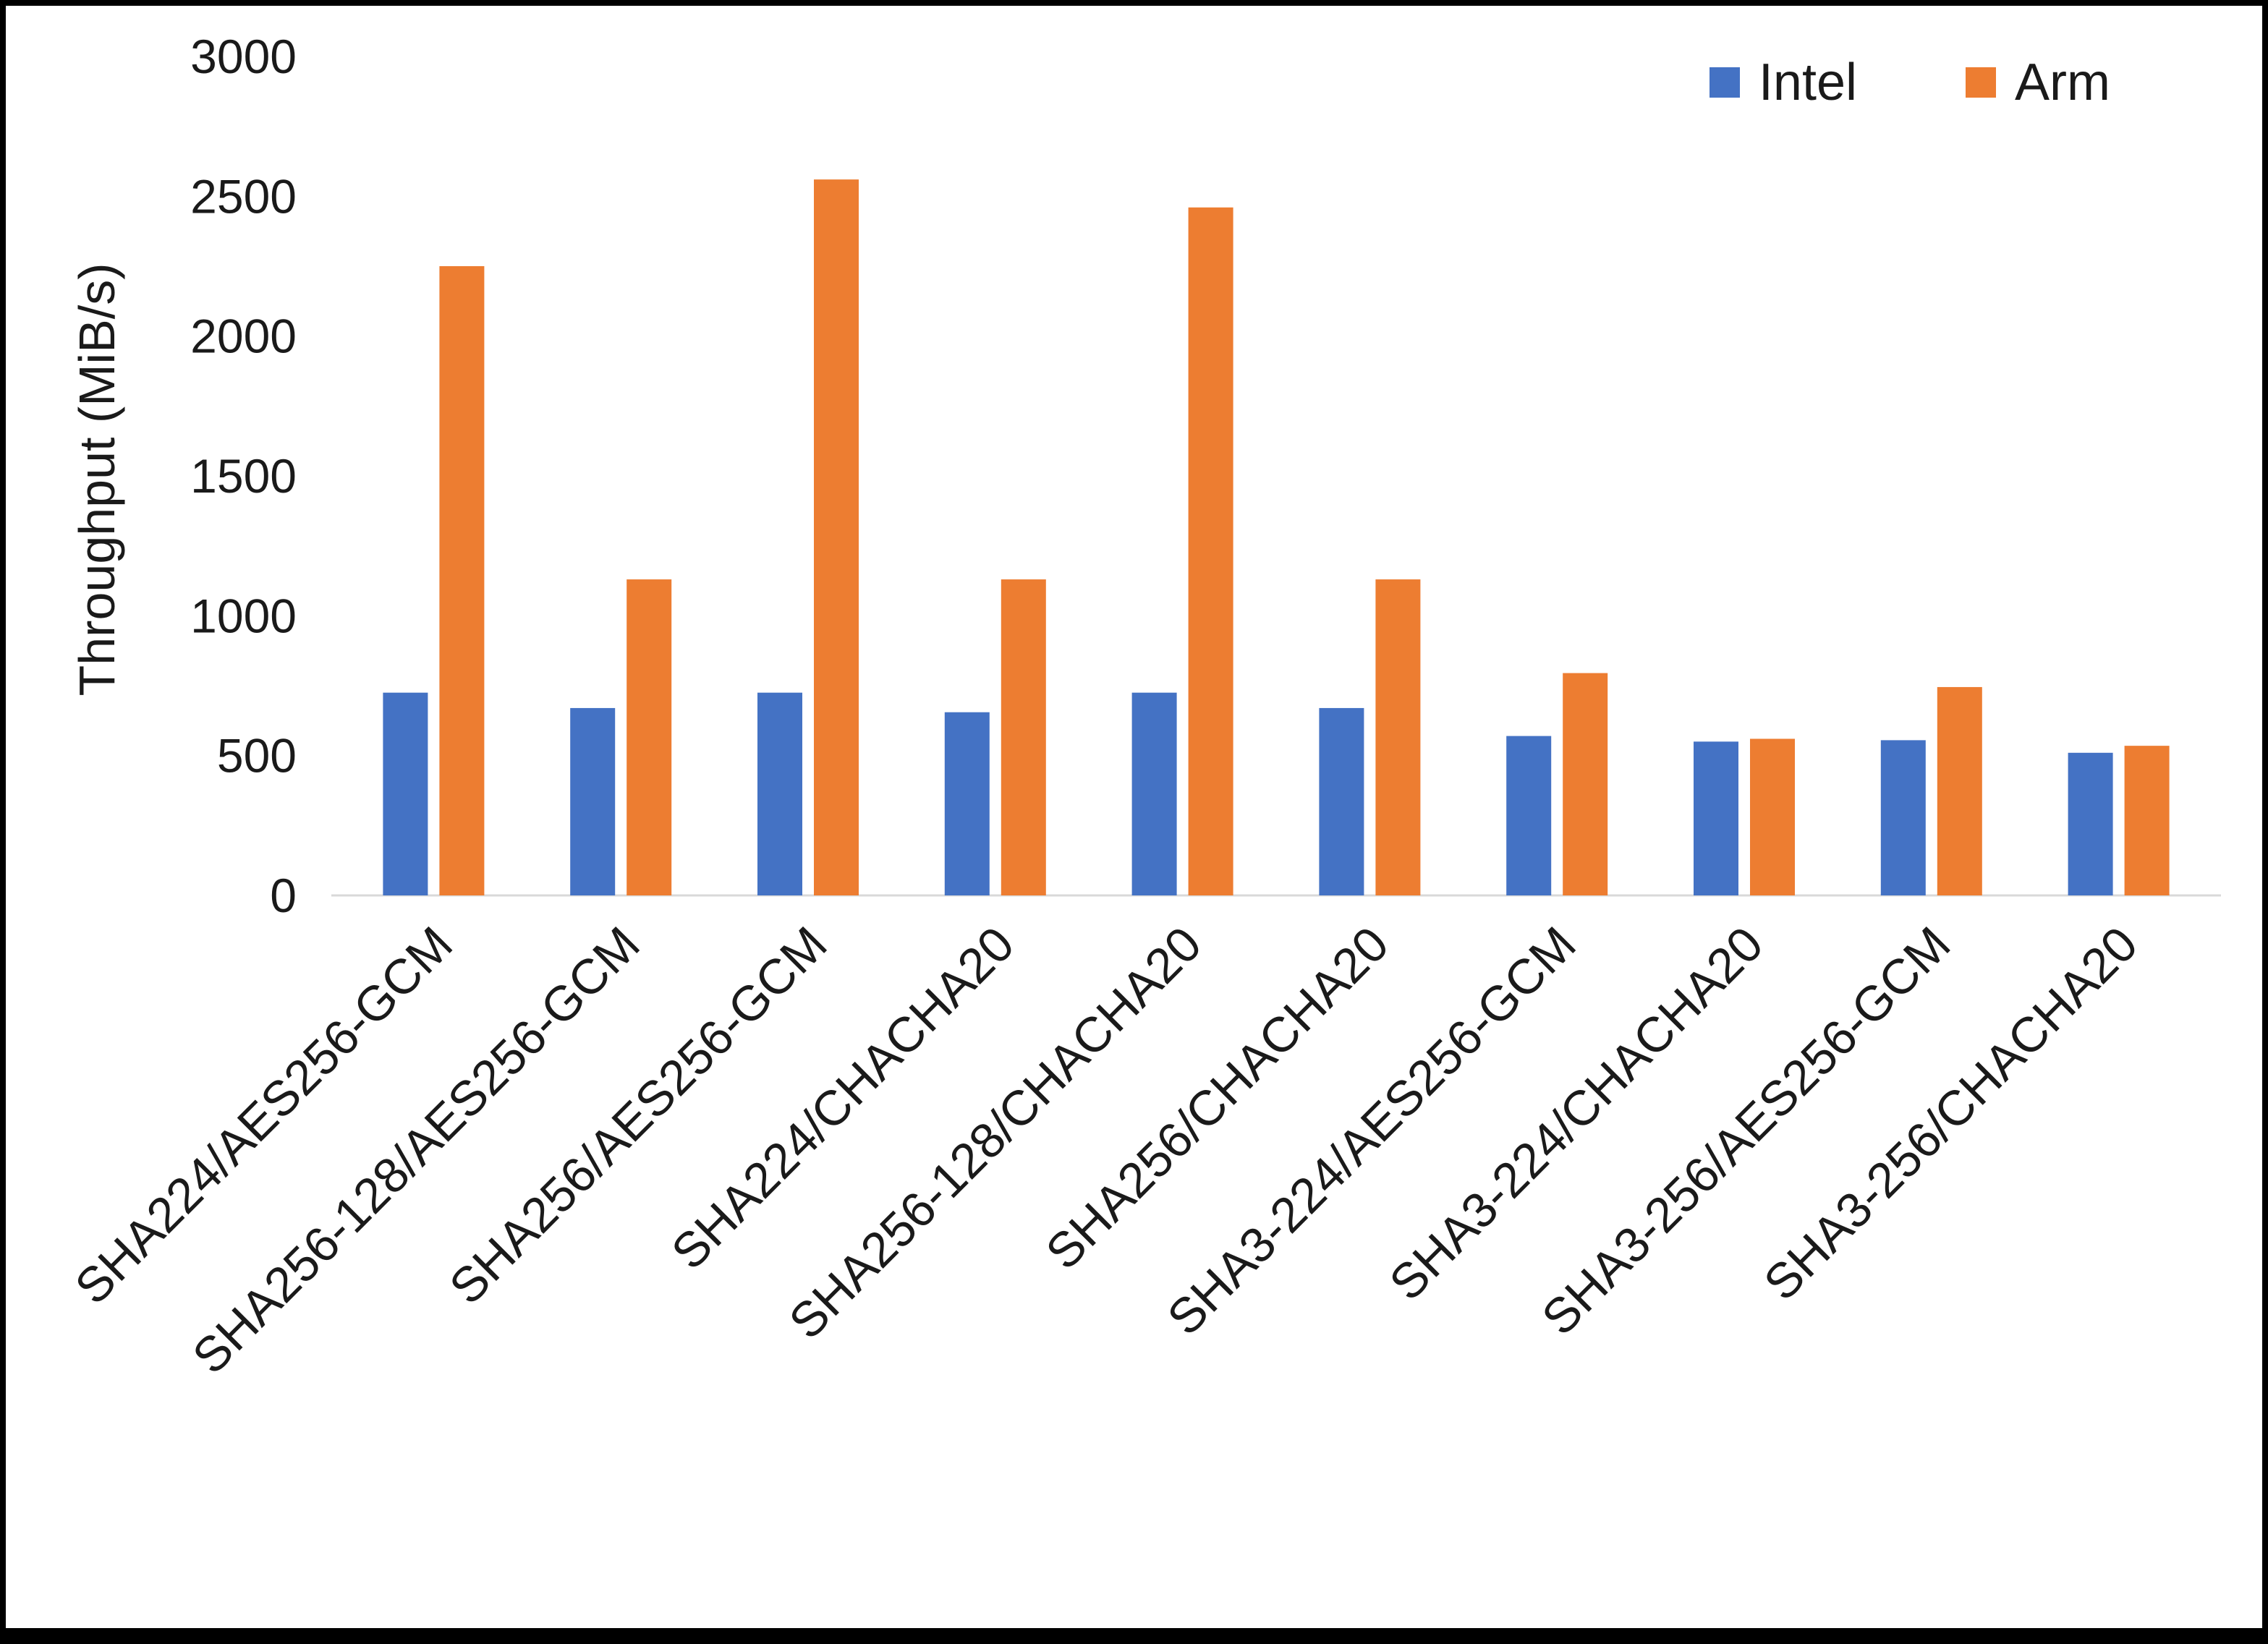  What do you see at coordinates (1982, 82) in the screenshot?
I see `arm-series-swatch` at bounding box center [1982, 82].